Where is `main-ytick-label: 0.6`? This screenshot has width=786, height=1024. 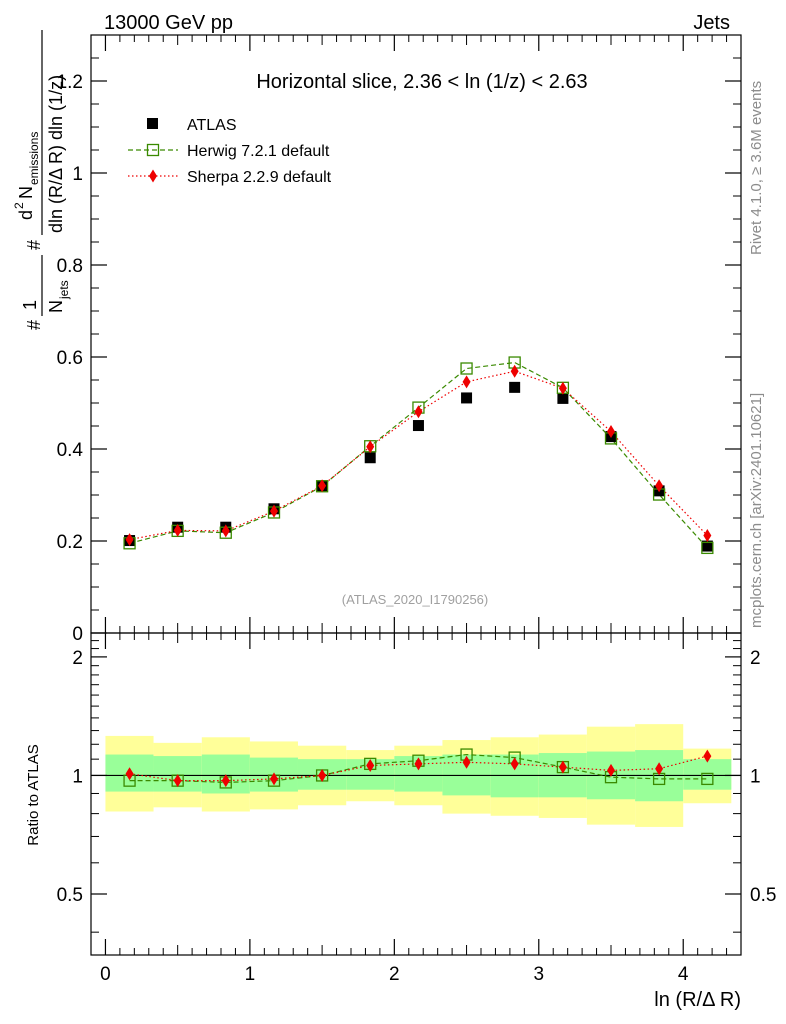
main-ytick-label: 0.6 is located at coordinates (70, 358).